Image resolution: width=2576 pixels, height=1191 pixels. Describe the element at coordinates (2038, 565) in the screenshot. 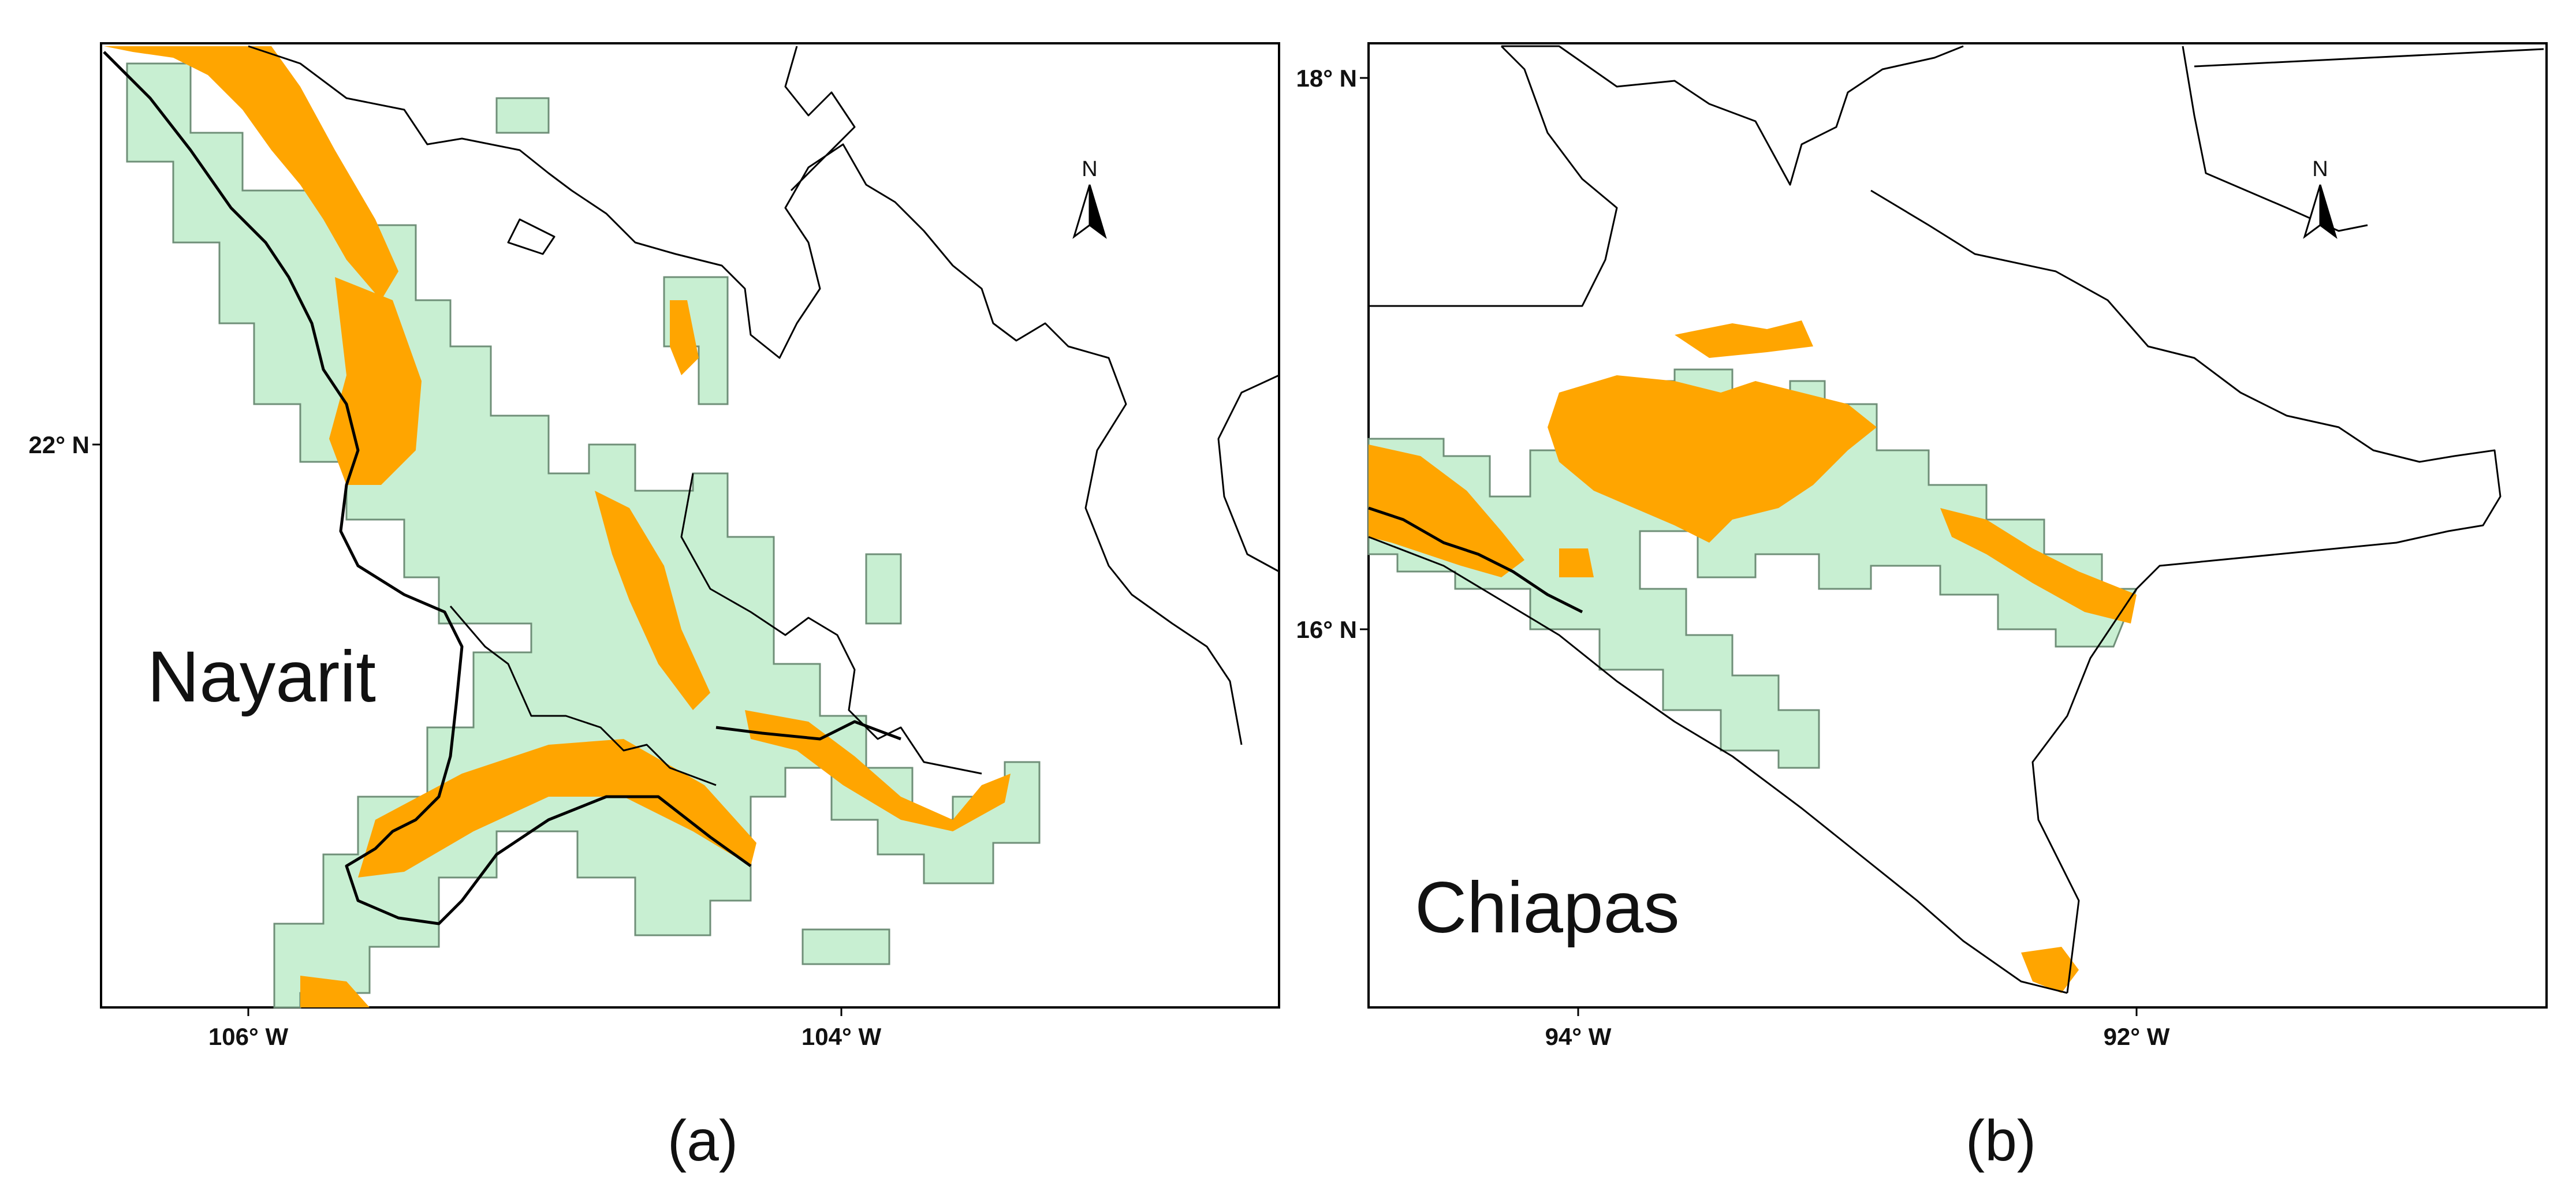

I see `panel-b-orange-east` at that location.